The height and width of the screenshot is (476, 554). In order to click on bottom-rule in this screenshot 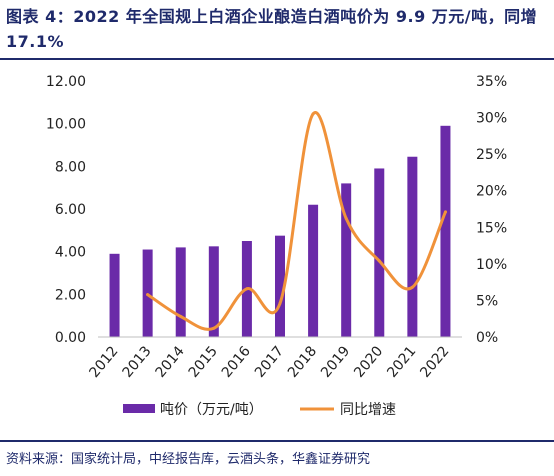, I will do `click(277, 441)`.